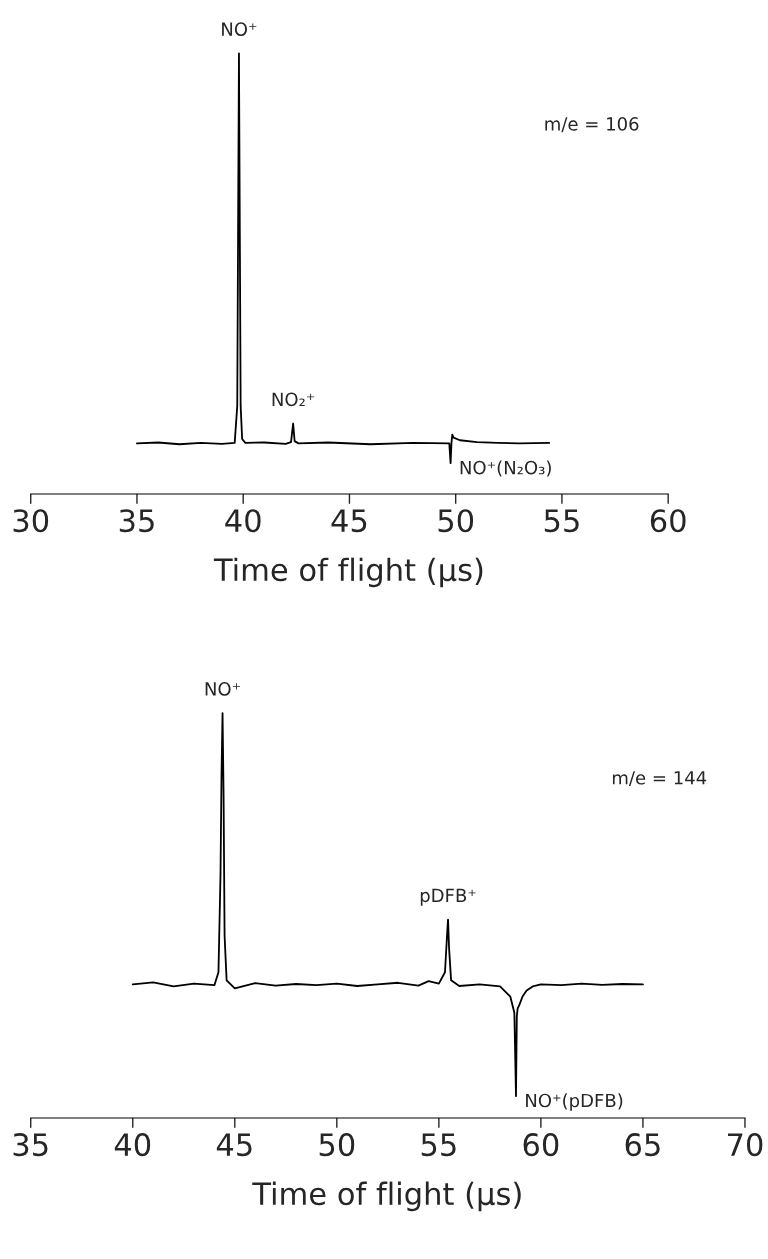 The width and height of the screenshot is (768, 1259). Describe the element at coordinates (659, 779) in the screenshot. I see `annotation: m/e = 144` at that location.